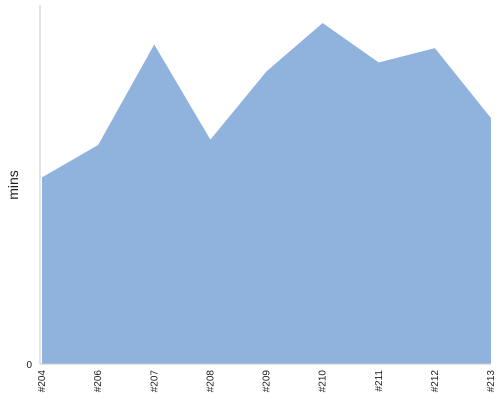 The width and height of the screenshot is (500, 400). I want to click on x-tick-label: #209, so click(267, 381).